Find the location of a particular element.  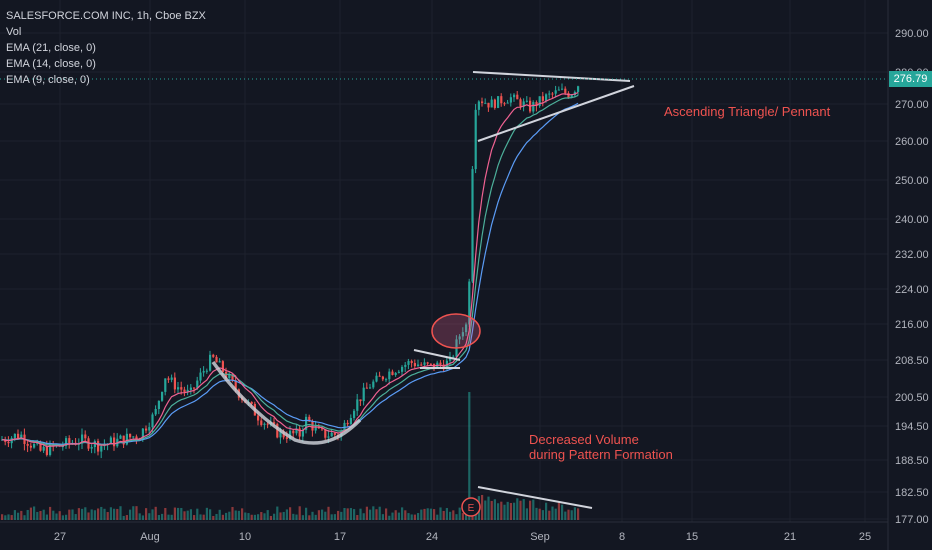

x-tick-label: 24 is located at coordinates (432, 537).